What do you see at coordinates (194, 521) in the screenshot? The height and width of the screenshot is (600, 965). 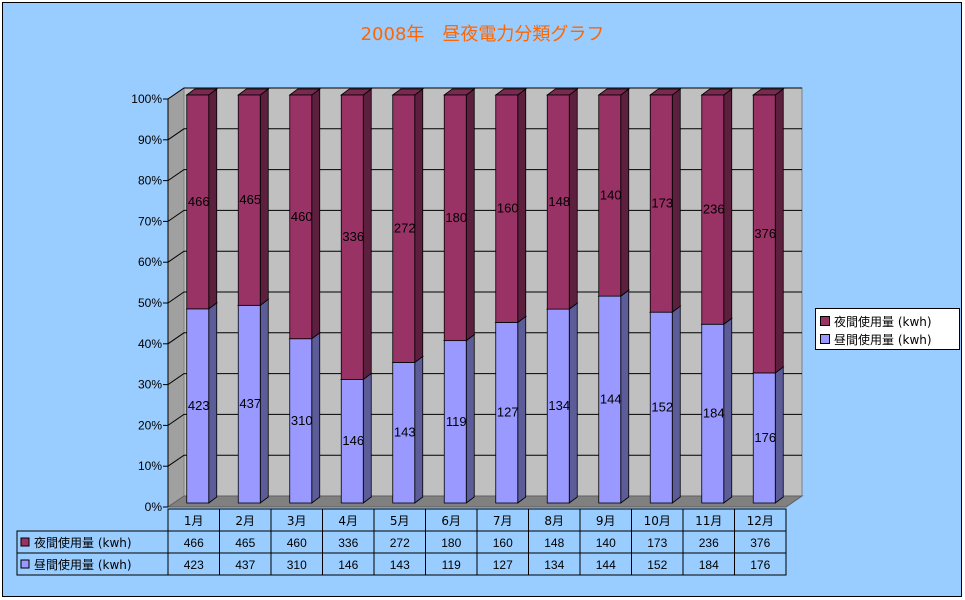 I see `x-tick-label: 1月` at bounding box center [194, 521].